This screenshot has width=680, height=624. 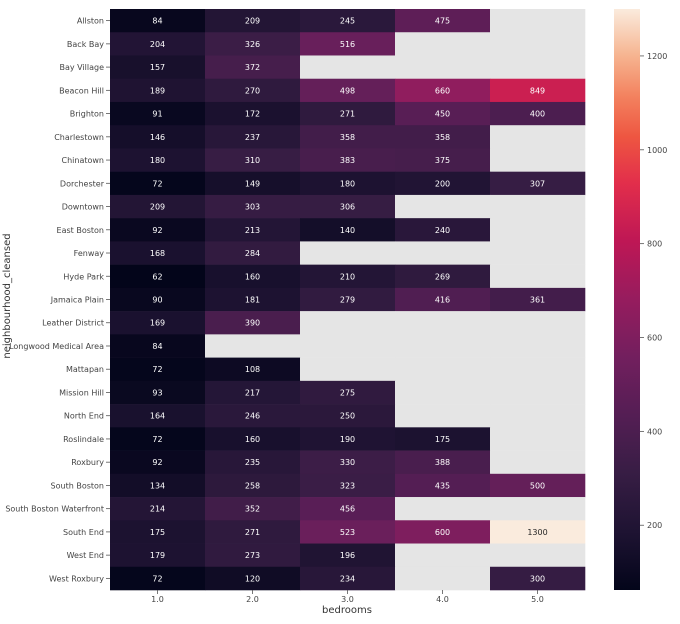 What do you see at coordinates (252, 555) in the screenshot?
I see `cell-value-label: 273` at bounding box center [252, 555].